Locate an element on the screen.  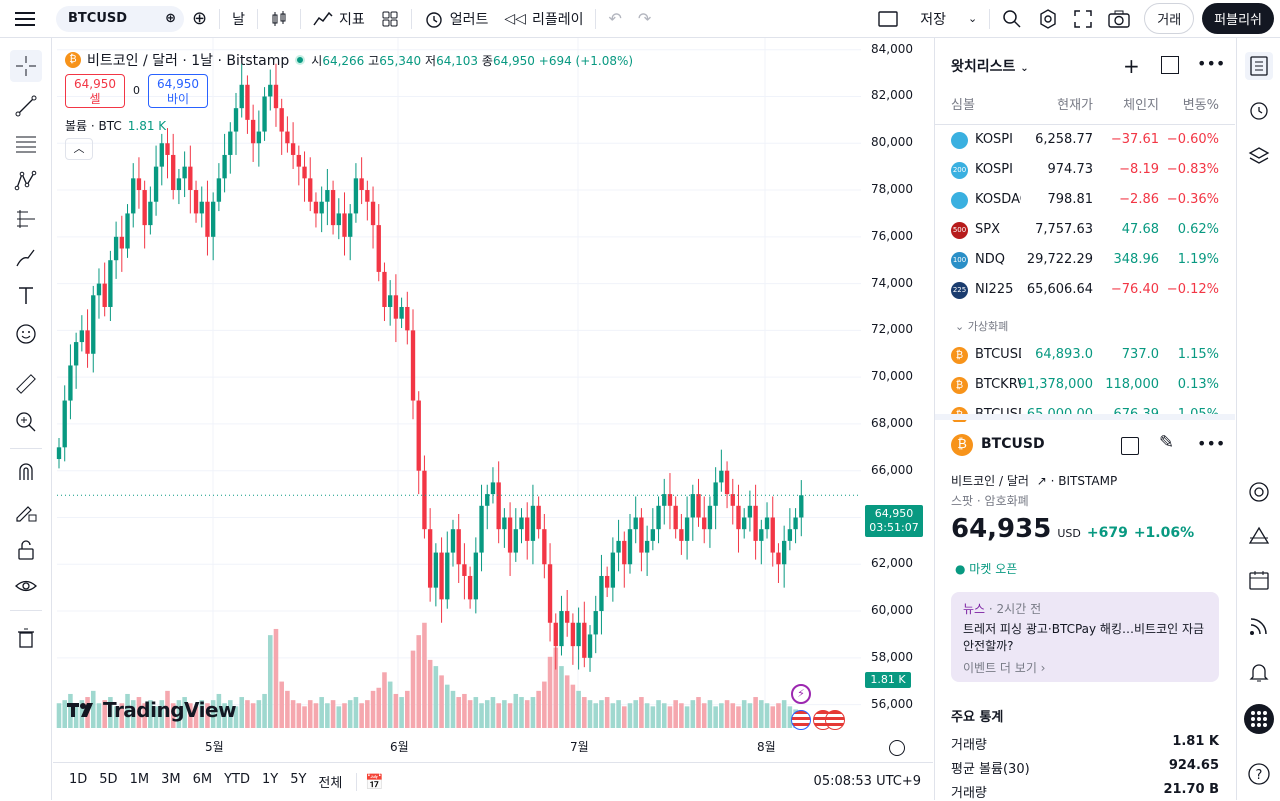
stat-row: 거래량 21.70 B is located at coordinates (1085, 791).